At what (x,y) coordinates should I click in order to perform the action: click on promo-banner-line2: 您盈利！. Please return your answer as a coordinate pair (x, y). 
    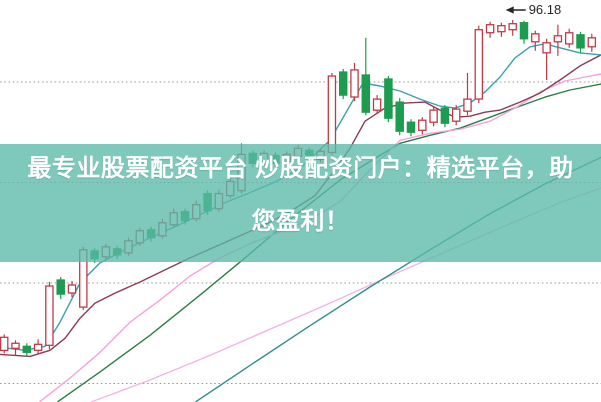
    Looking at the image, I should click on (300, 221).